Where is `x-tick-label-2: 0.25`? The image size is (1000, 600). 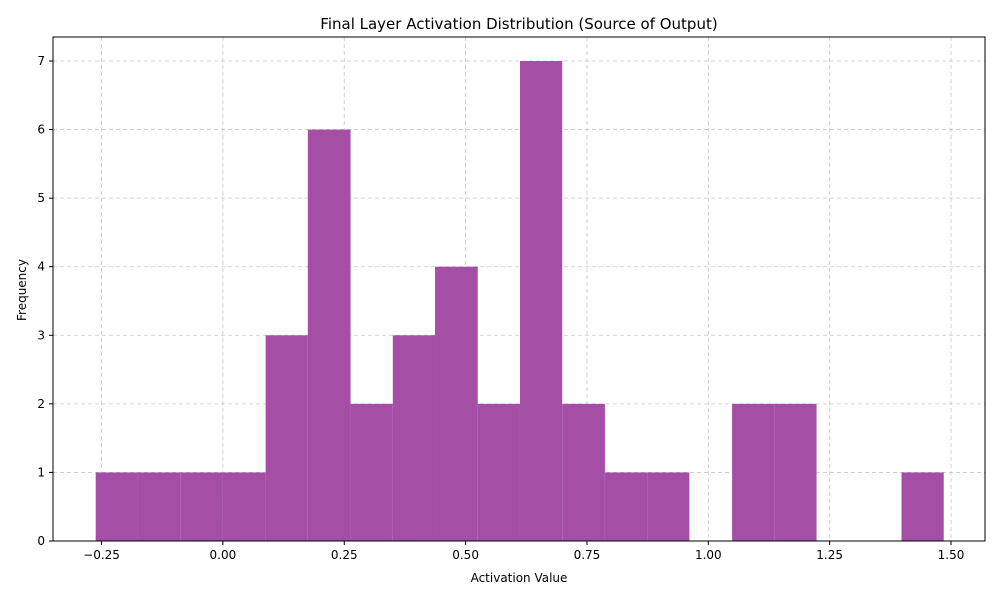
x-tick-label-2: 0.25 is located at coordinates (344, 555).